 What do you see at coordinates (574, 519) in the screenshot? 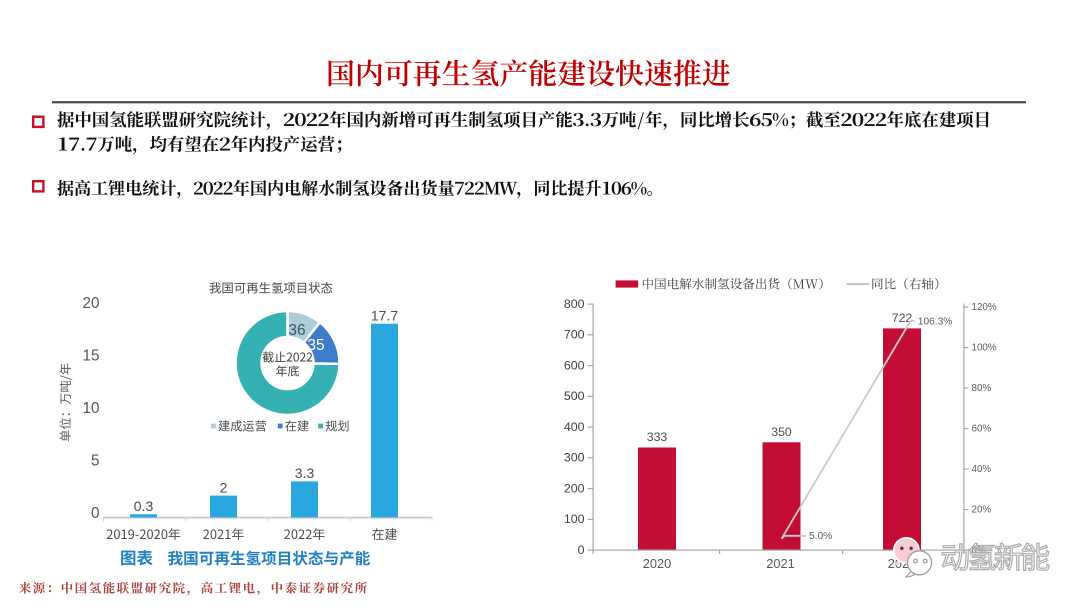
I see `svg-text: 100` at bounding box center [574, 519].